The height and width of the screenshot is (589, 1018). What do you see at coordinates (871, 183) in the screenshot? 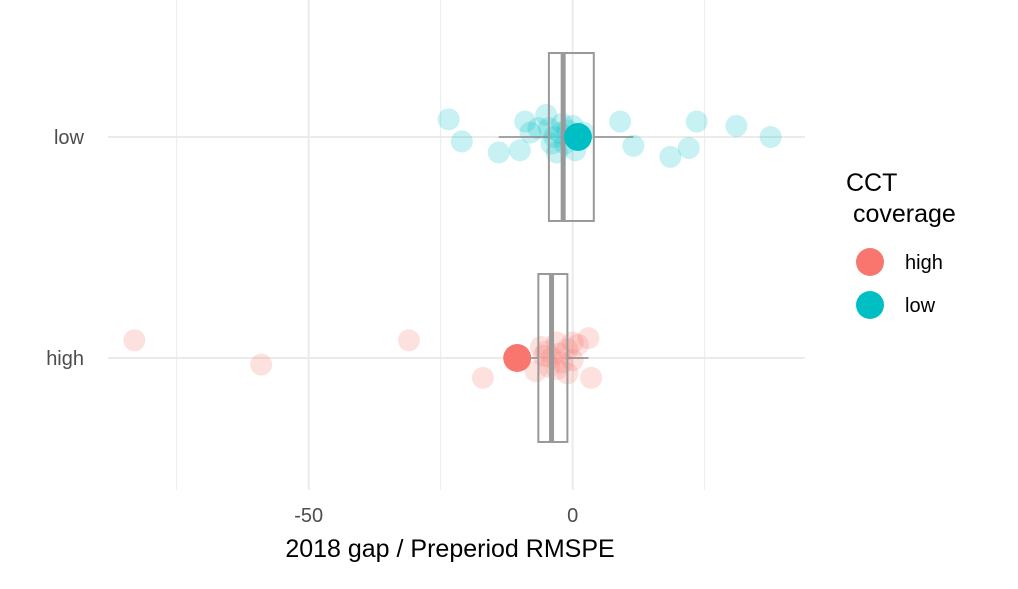
I see `legend-title-line-1: CCT` at bounding box center [871, 183].